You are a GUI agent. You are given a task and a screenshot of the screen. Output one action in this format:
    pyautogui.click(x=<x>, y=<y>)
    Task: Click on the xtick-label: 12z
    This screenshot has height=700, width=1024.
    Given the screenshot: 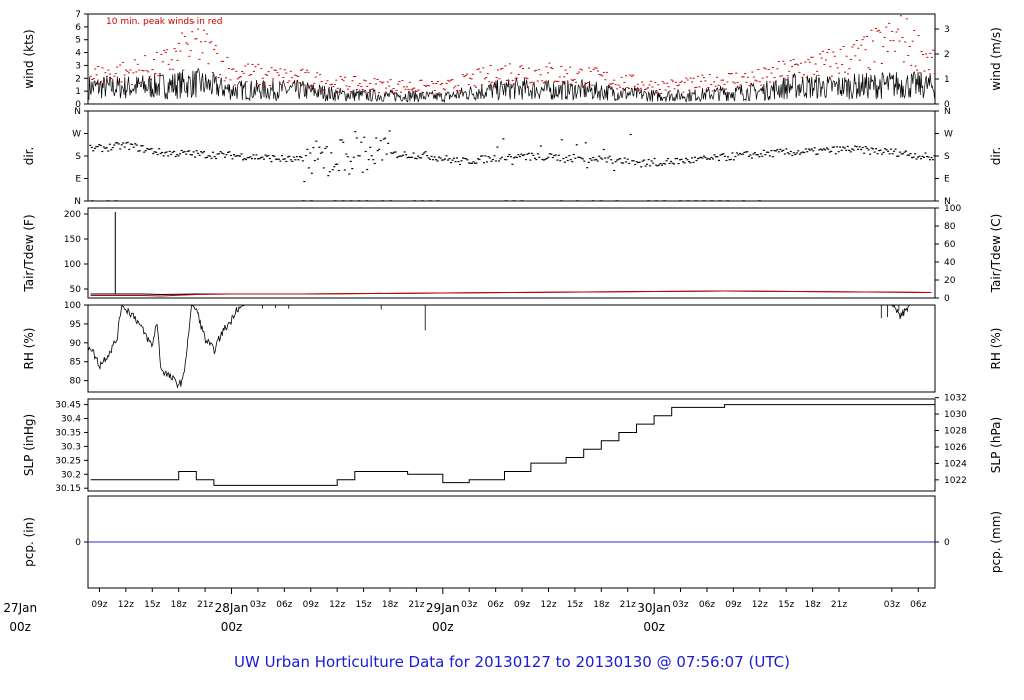 What is the action you would take?
    pyautogui.click(x=760, y=605)
    